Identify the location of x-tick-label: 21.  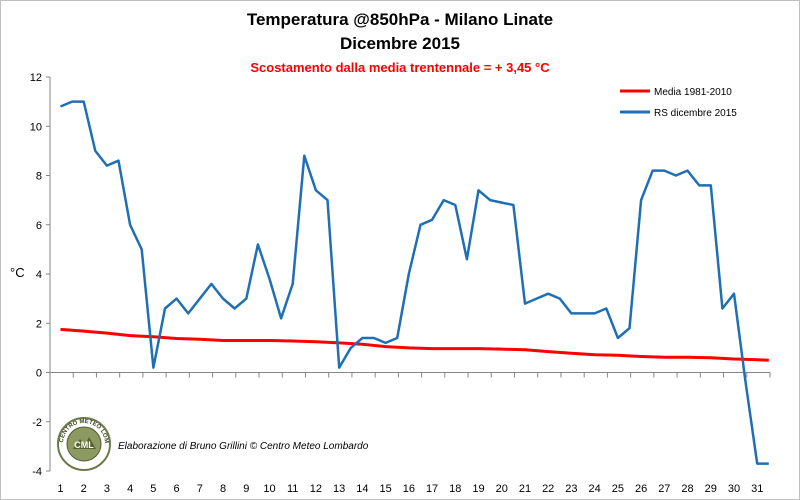
(525, 489).